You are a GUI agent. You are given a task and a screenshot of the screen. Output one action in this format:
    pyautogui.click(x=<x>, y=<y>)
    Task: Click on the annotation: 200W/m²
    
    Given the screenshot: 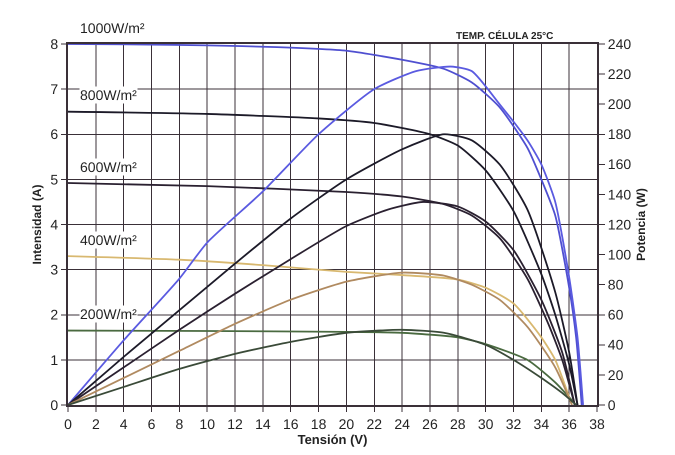 What is the action you would take?
    pyautogui.click(x=109, y=314)
    